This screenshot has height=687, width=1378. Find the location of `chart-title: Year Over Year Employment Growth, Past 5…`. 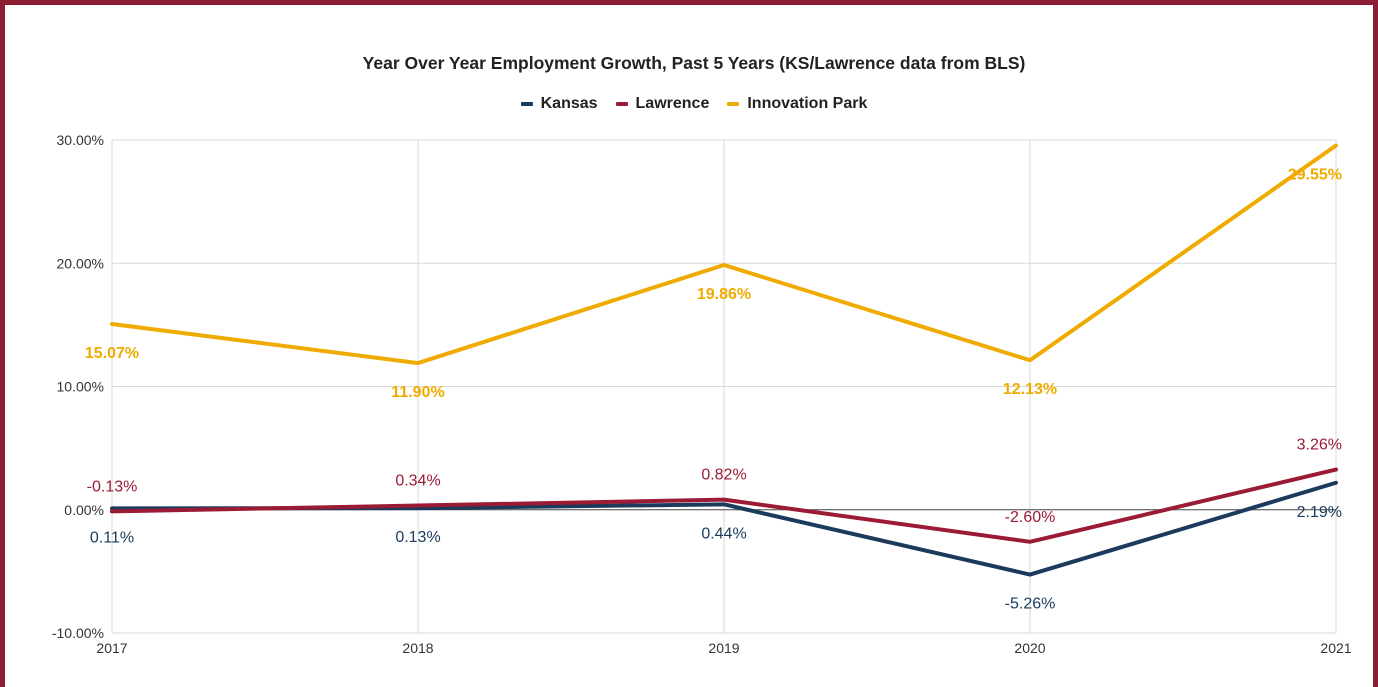

chart-title: Year Over Year Employment Growth, Past 5… is located at coordinates (694, 63).